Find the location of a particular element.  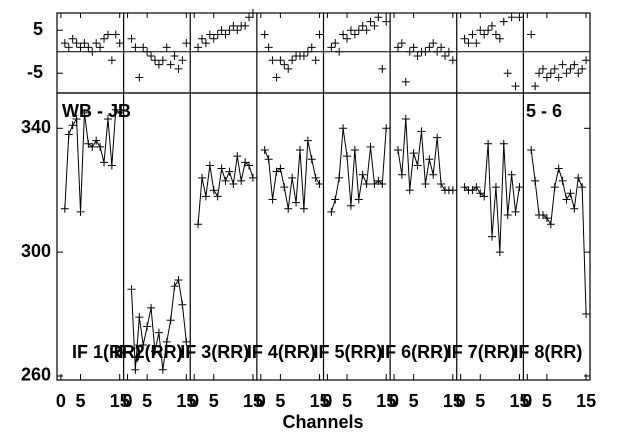

y-tick-label: 260 is located at coordinates (36, 375).